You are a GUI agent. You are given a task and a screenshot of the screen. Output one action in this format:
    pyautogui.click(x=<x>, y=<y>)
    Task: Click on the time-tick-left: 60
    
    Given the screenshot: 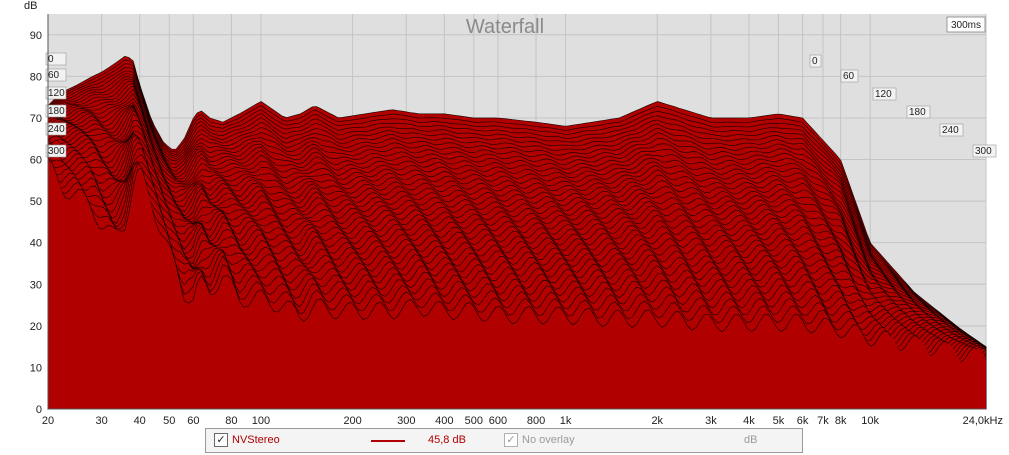 What is the action you would take?
    pyautogui.click(x=56, y=75)
    